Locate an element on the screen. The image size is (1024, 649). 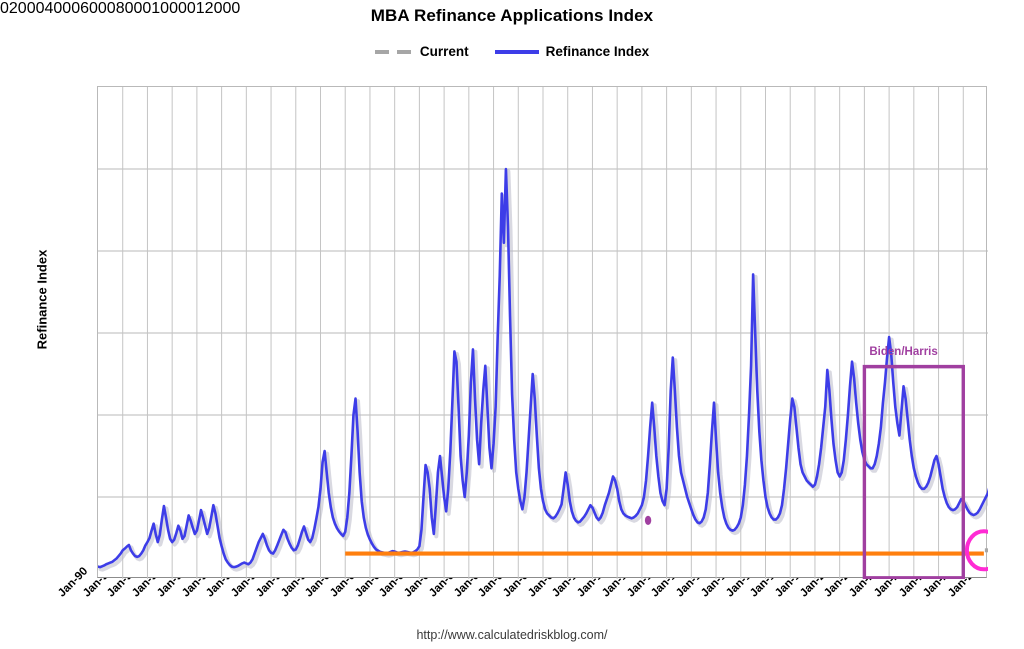
chart-title: MBA Refinance Applications Index is located at coordinates (512, 15).